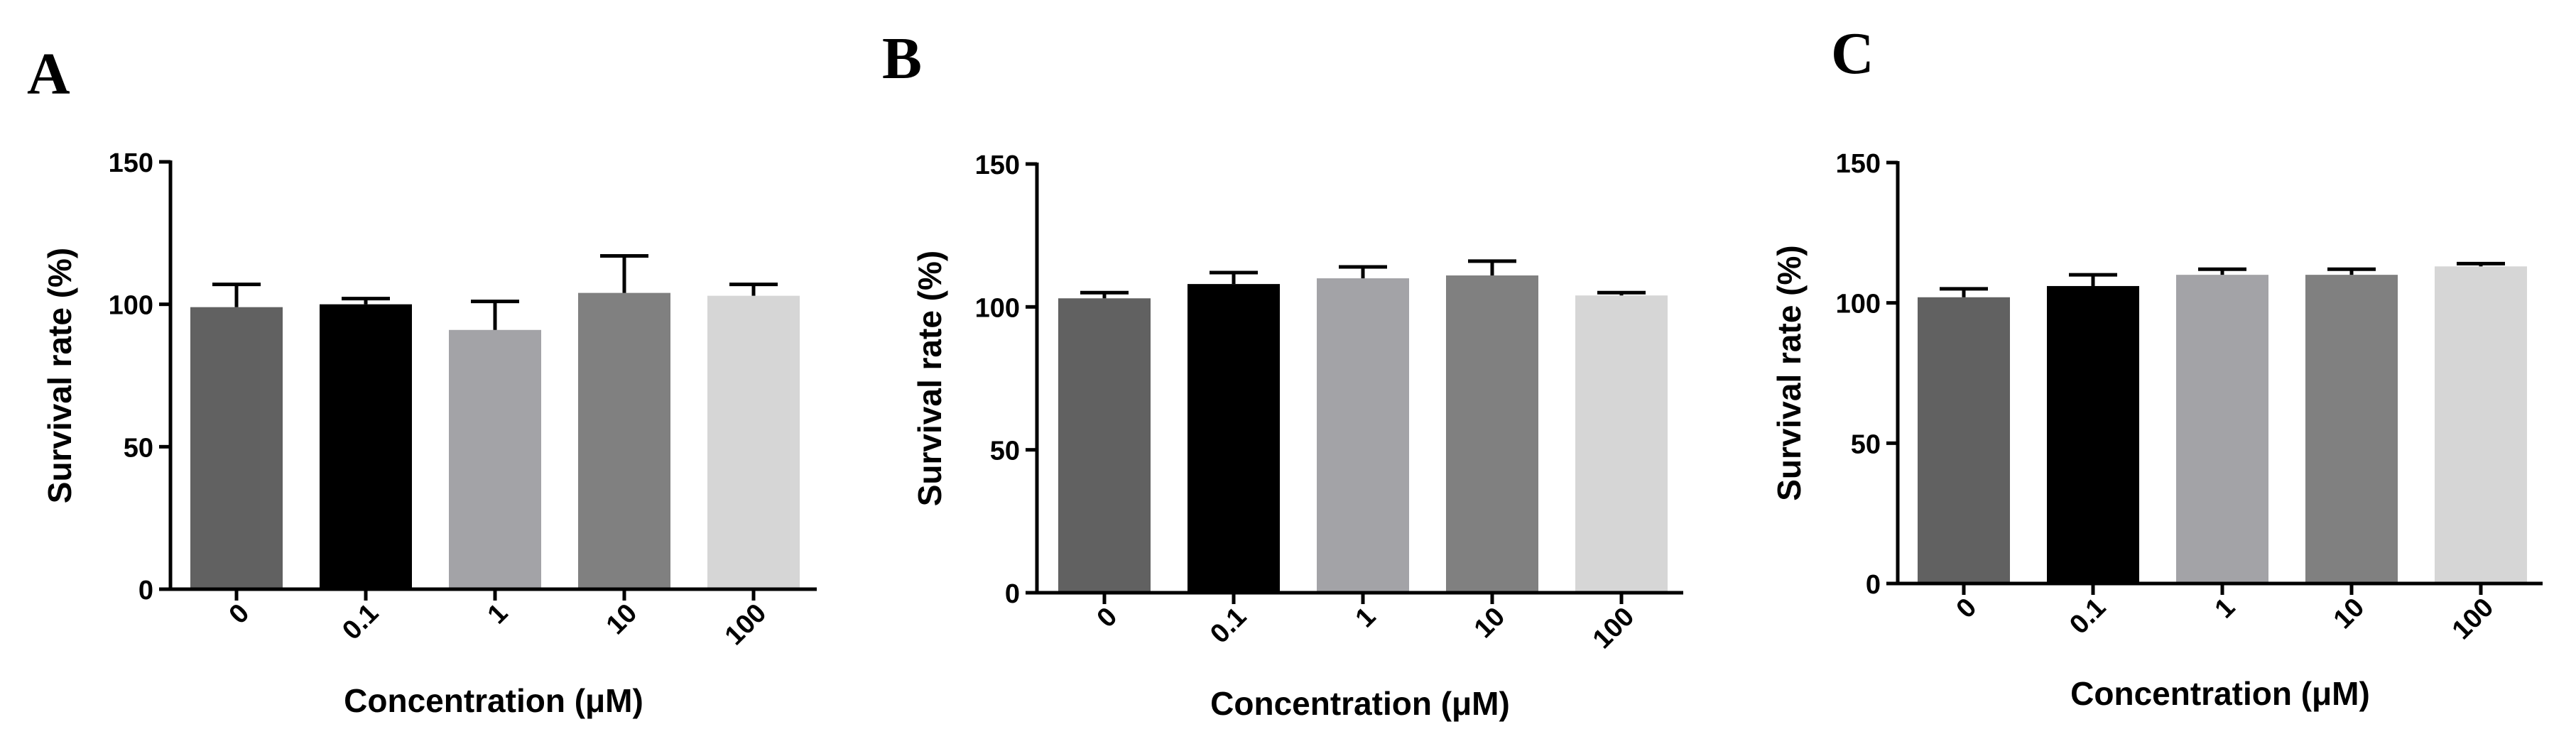 The width and height of the screenshot is (2576, 756). Describe the element at coordinates (1853, 54) in the screenshot. I see `panel-label-c: C` at that location.